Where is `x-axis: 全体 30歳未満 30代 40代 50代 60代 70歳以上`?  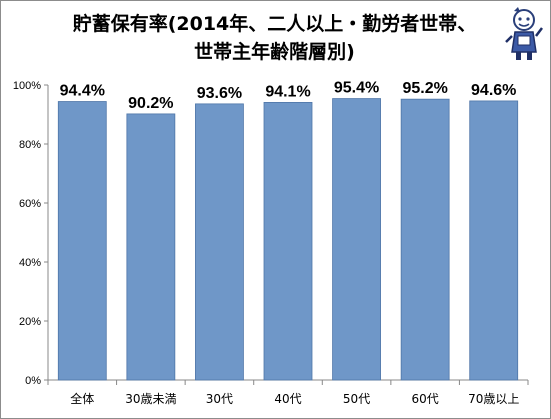 x-axis: 全体 30歳未満 30代 40代 50代 60代 70歳以上 is located at coordinates (288, 392).